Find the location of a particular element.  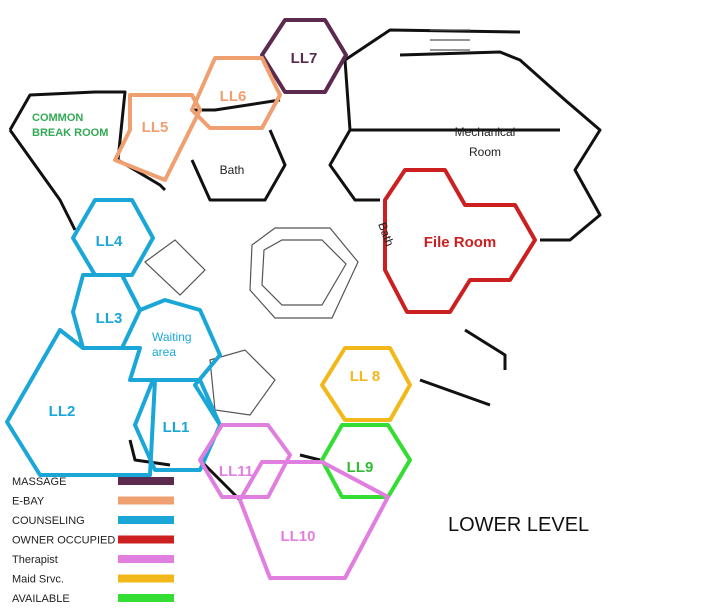

zone-ll6 is located at coordinates (236, 93).